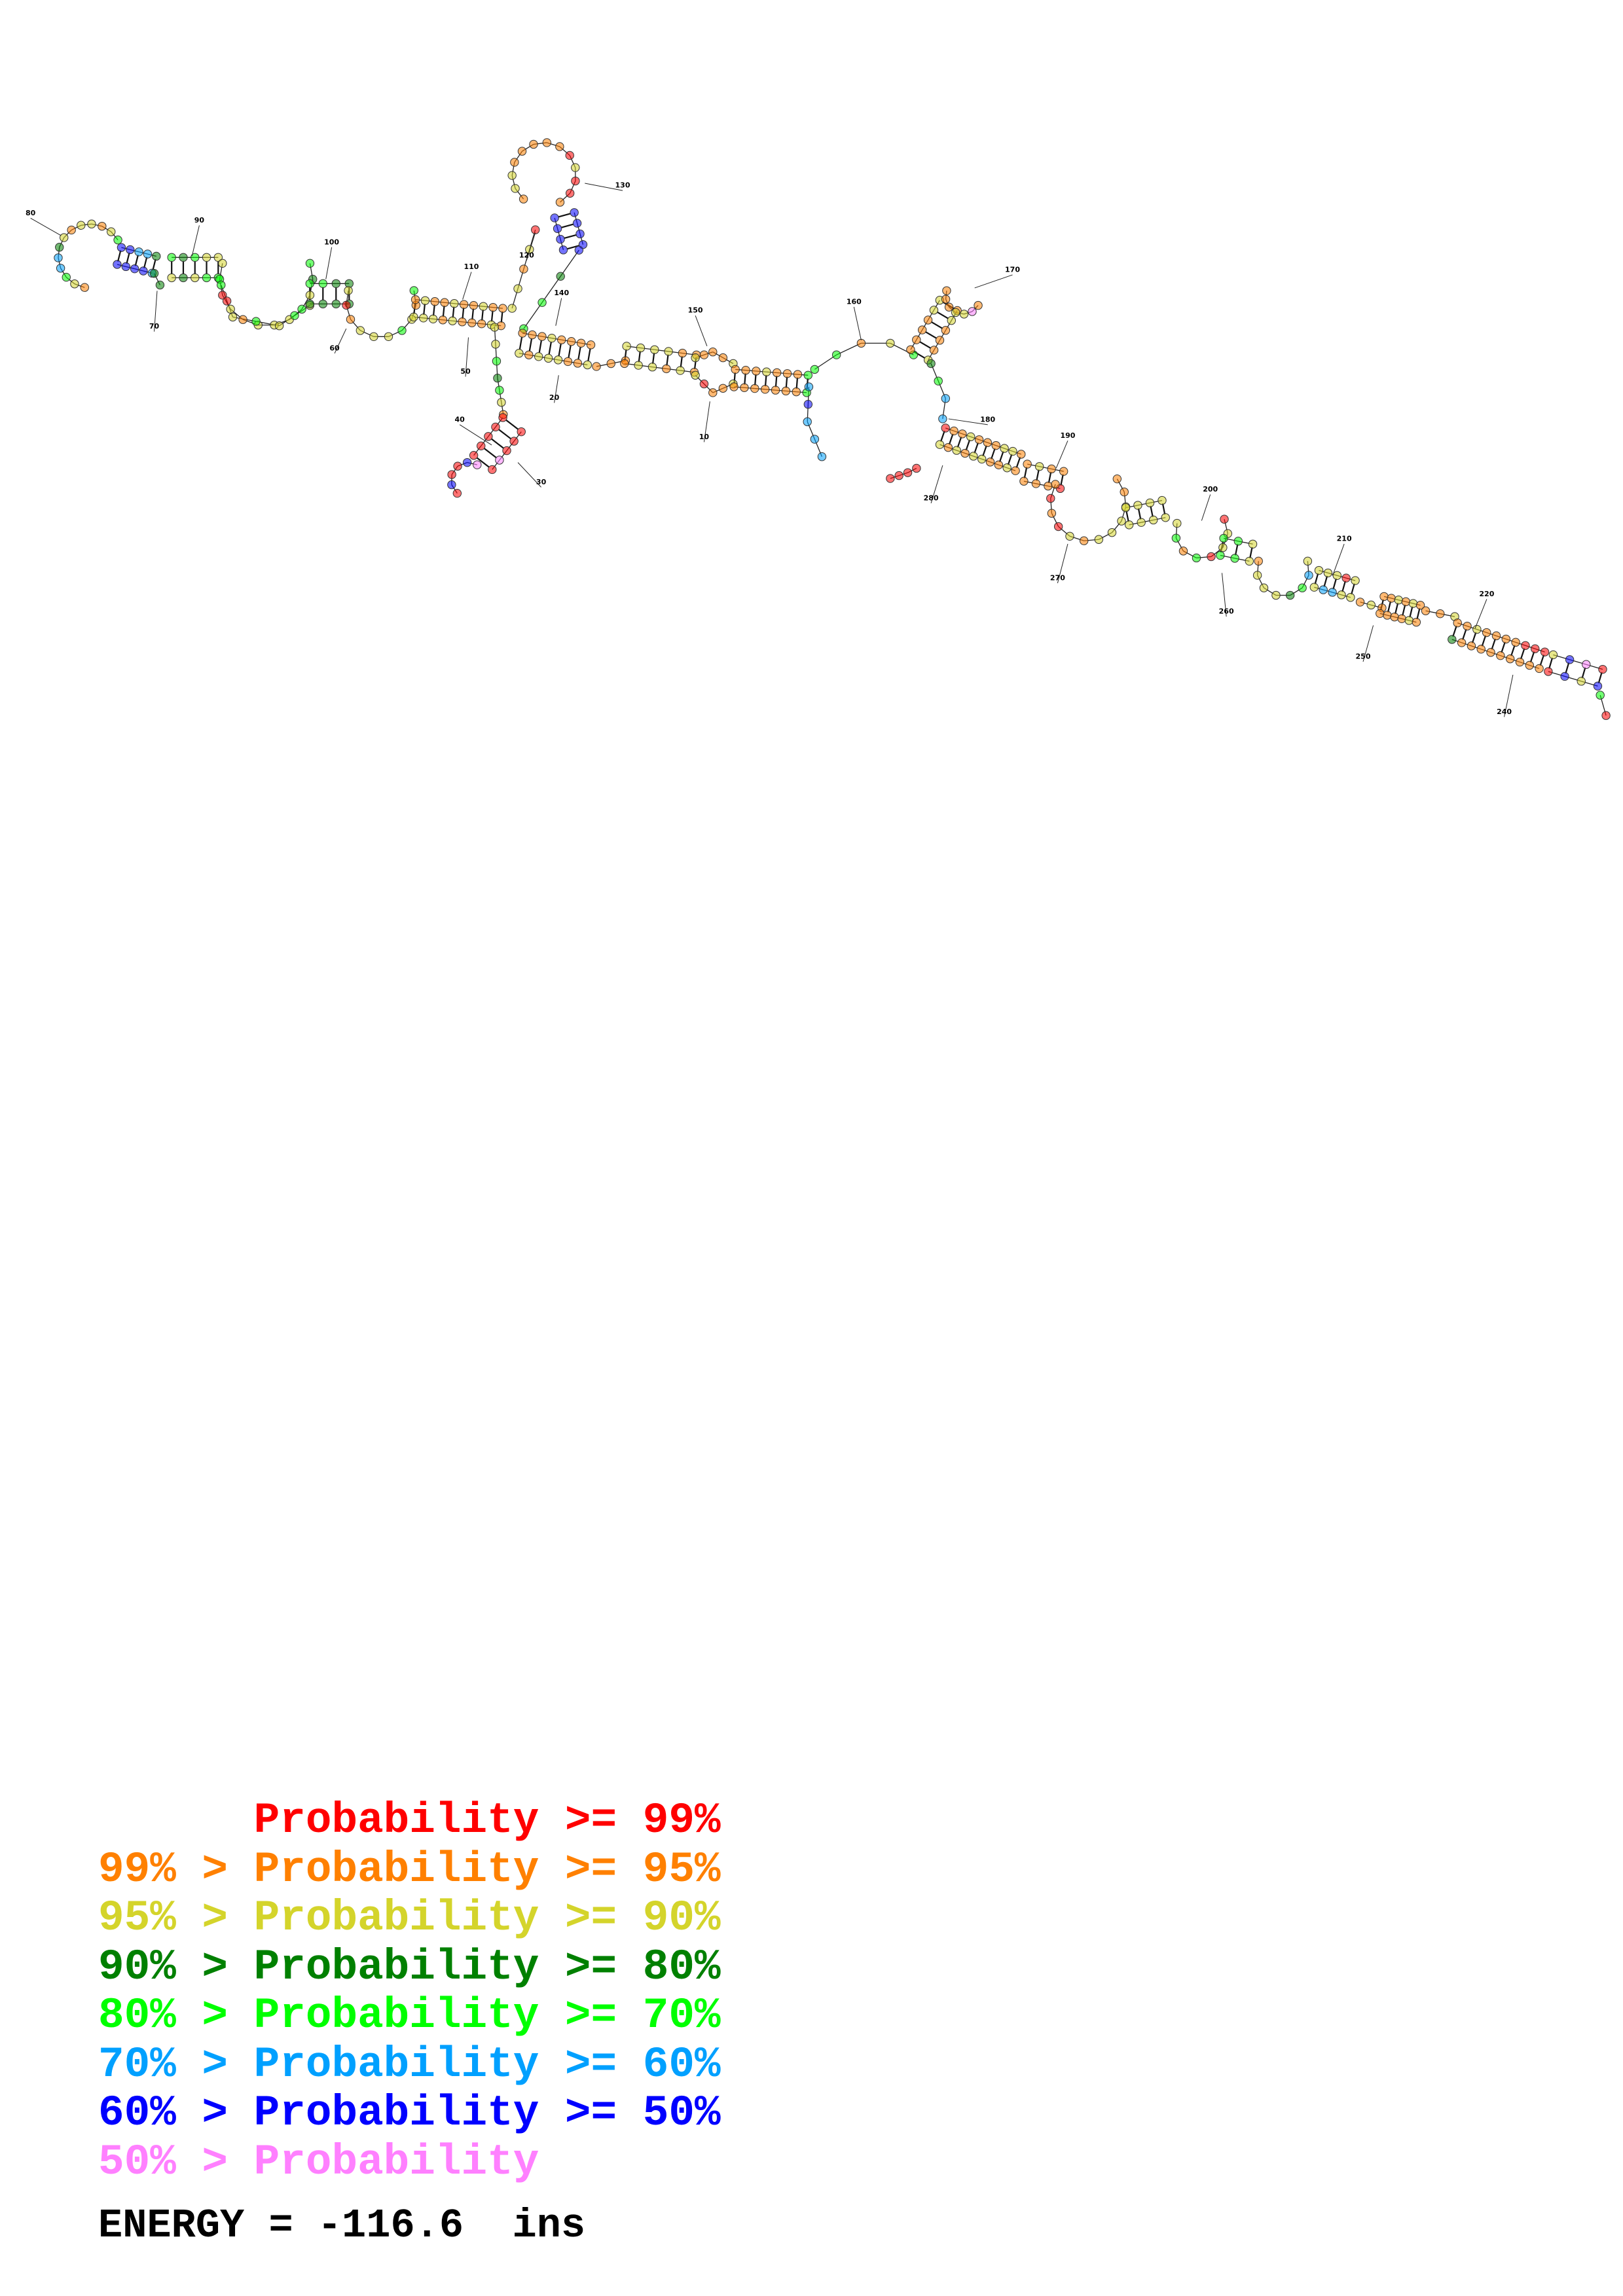 This screenshot has height=2296, width=1623. What do you see at coordinates (854, 301) in the screenshot?
I see `position-label: 160` at bounding box center [854, 301].